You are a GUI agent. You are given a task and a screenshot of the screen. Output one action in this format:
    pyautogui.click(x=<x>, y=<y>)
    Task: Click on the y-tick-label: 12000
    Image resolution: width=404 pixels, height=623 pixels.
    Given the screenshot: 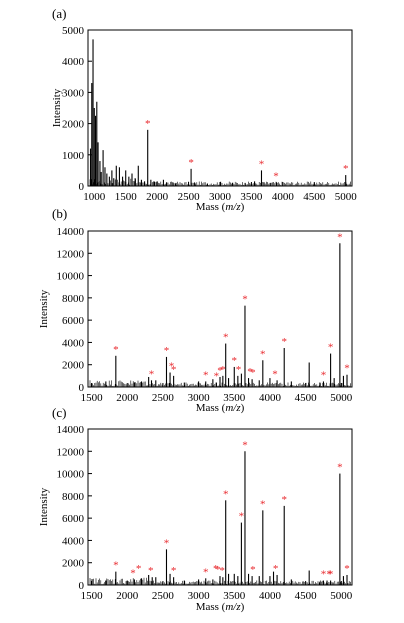 What is the action you would take?
    pyautogui.click(x=71, y=254)
    